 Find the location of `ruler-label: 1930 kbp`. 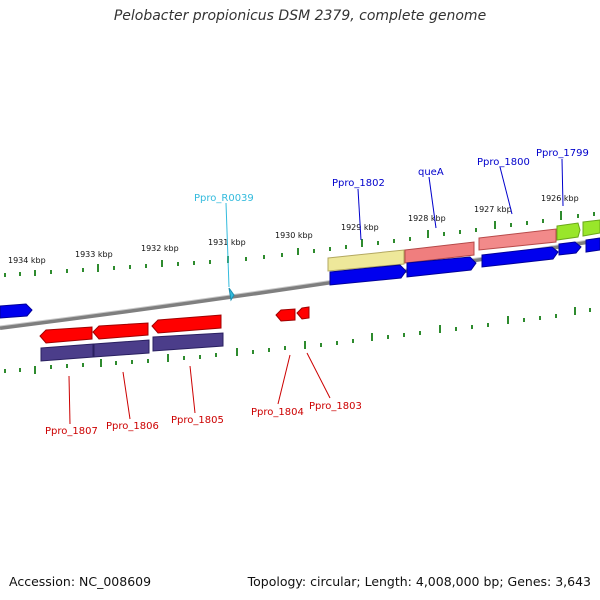

ruler-label: 1930 kbp is located at coordinates (294, 235).